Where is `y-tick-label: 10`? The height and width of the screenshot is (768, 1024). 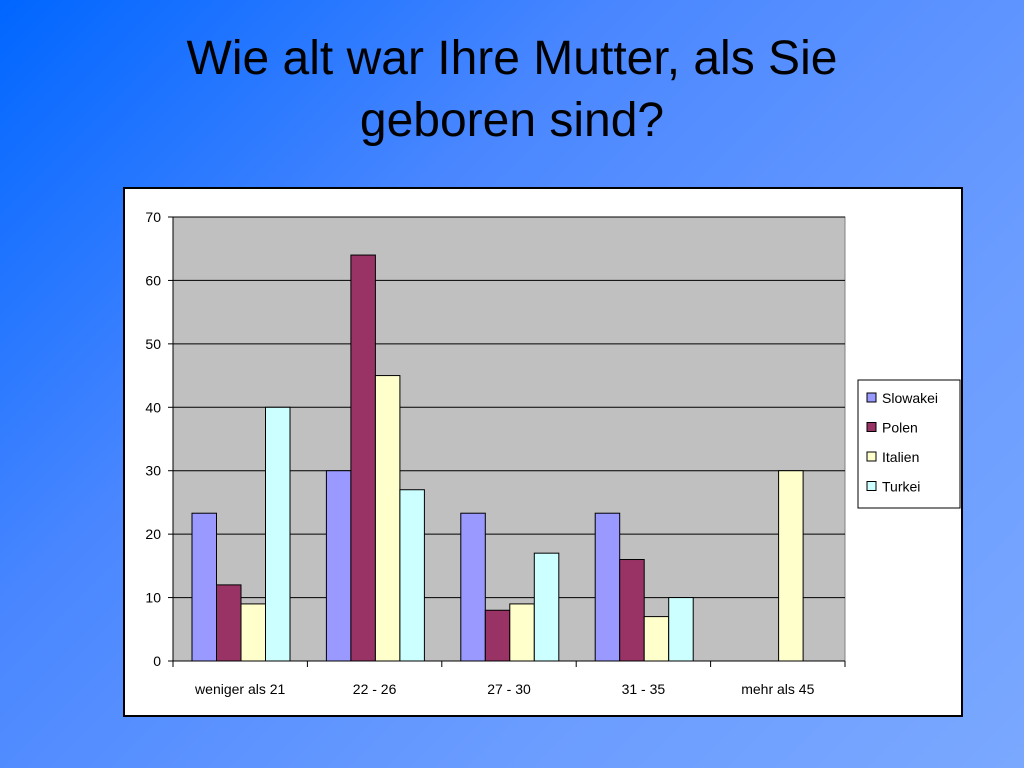 y-tick-label: 10 is located at coordinates (153, 598).